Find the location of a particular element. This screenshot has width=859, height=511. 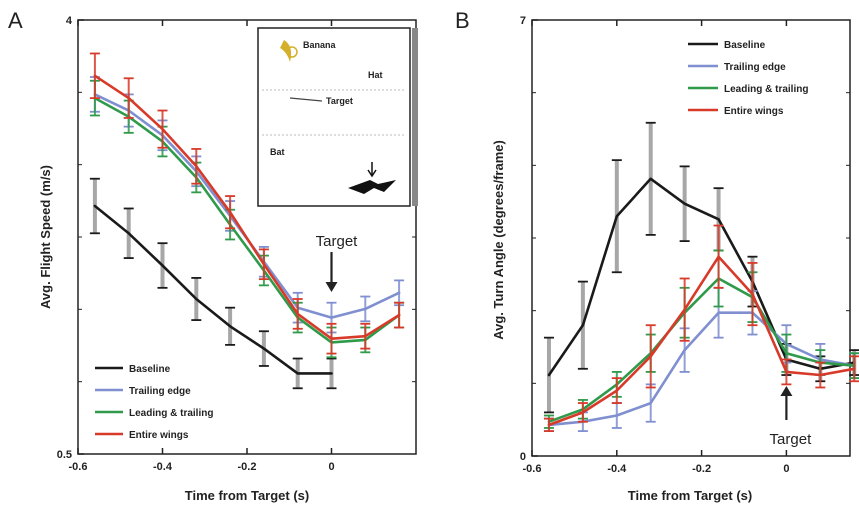

series-leading_trailing is located at coordinates (701, 339).